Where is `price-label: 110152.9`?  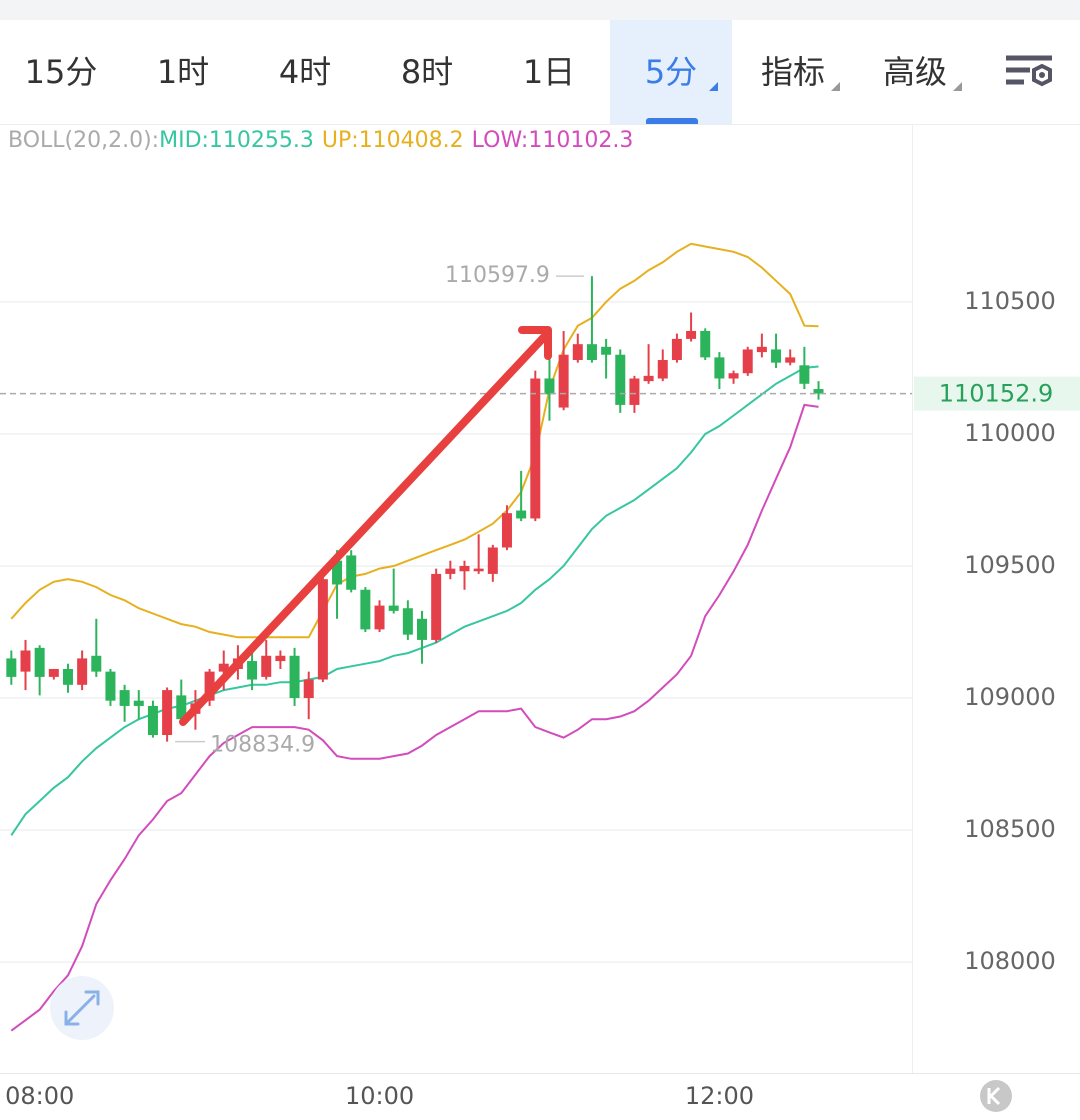
price-label: 110152.9 is located at coordinates (996, 394).